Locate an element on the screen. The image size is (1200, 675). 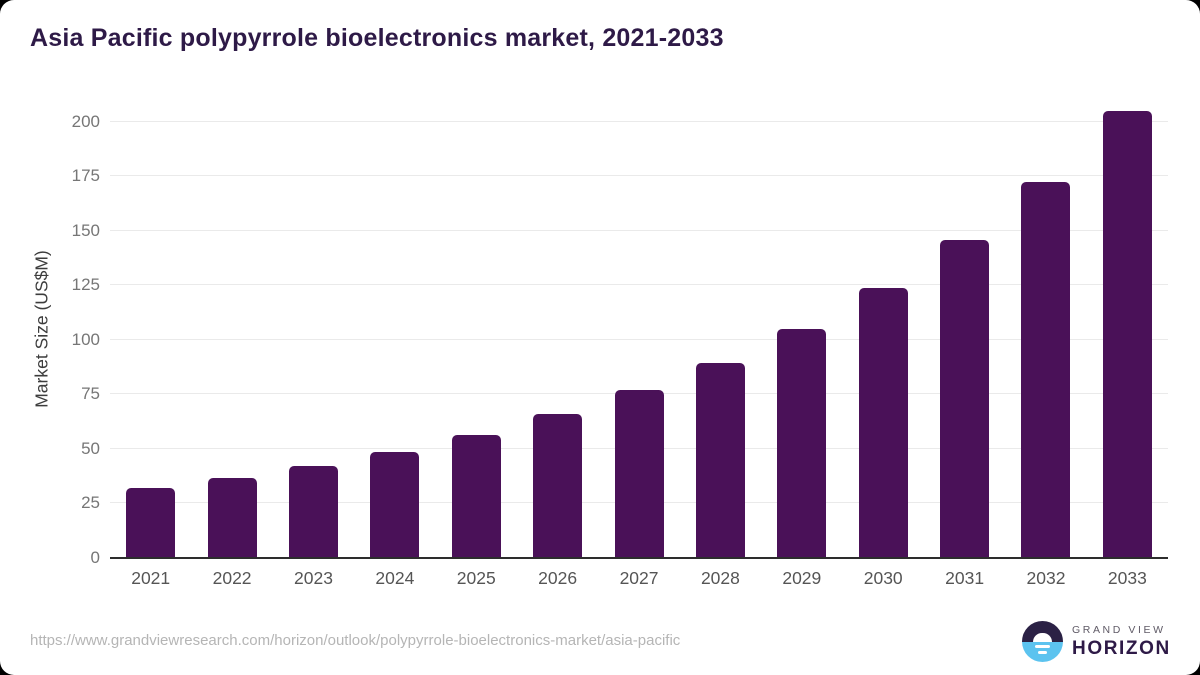
y-tick-label: 125 is located at coordinates (85, 285).